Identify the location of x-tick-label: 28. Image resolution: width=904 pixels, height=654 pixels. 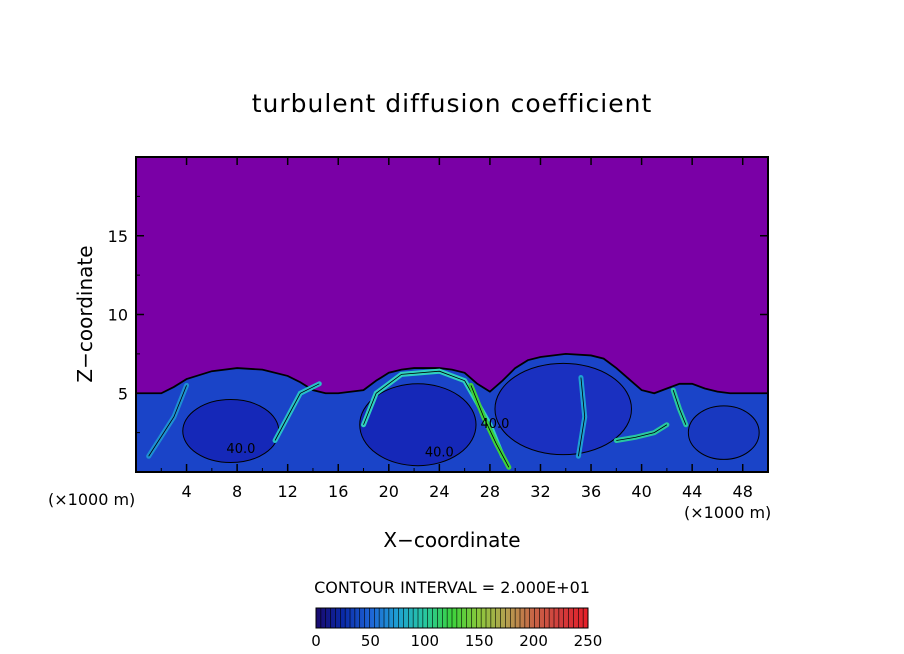
(490, 491).